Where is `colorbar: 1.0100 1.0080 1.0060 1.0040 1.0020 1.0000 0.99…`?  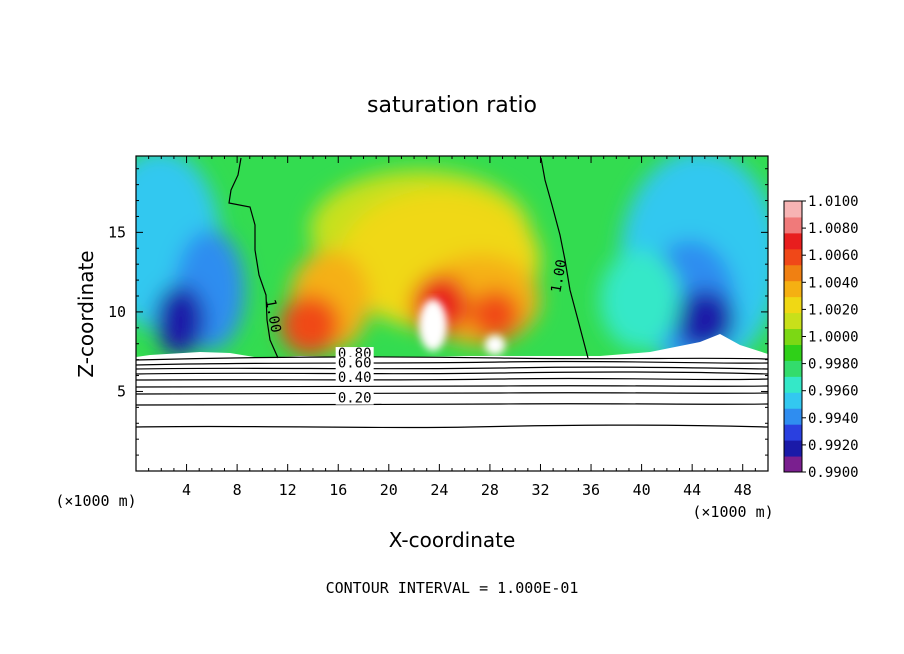 colorbar: 1.0100 1.0080 1.0060 1.0040 1.0020 1.0000 0.99… is located at coordinates (821, 337).